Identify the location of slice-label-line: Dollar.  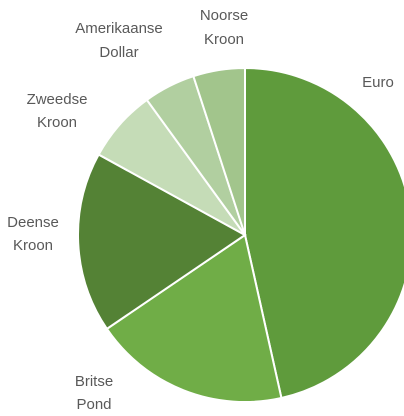
(118, 52).